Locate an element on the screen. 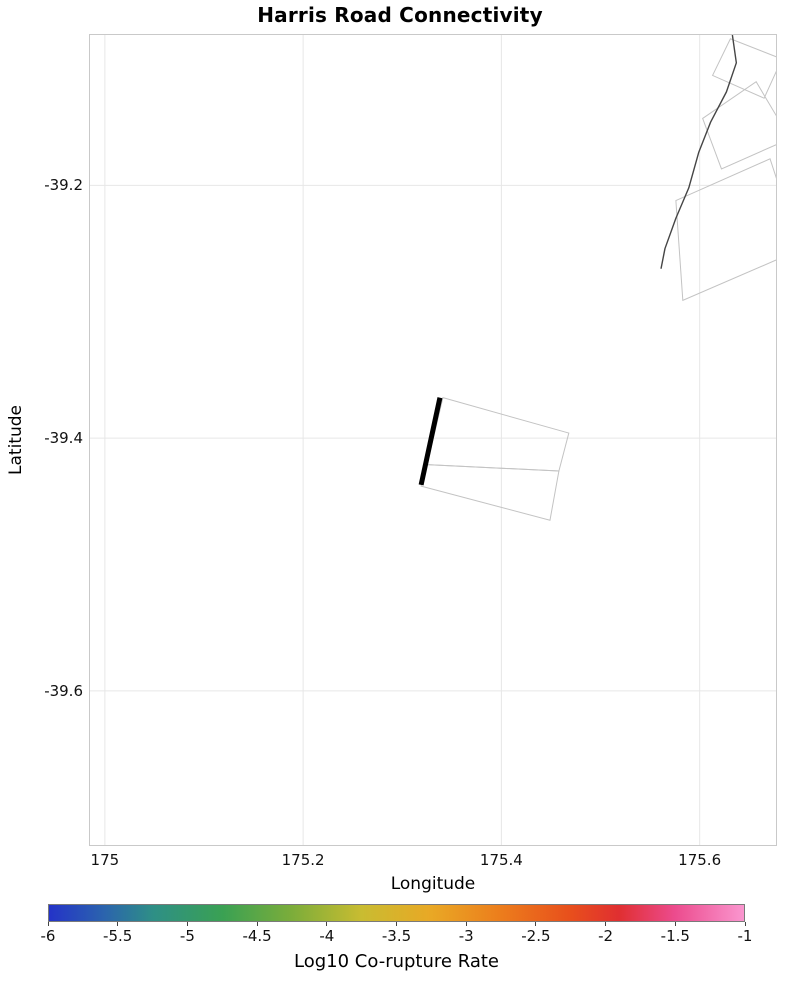 The image size is (800, 989). colorbar-tick-label: -6 is located at coordinates (48, 936).